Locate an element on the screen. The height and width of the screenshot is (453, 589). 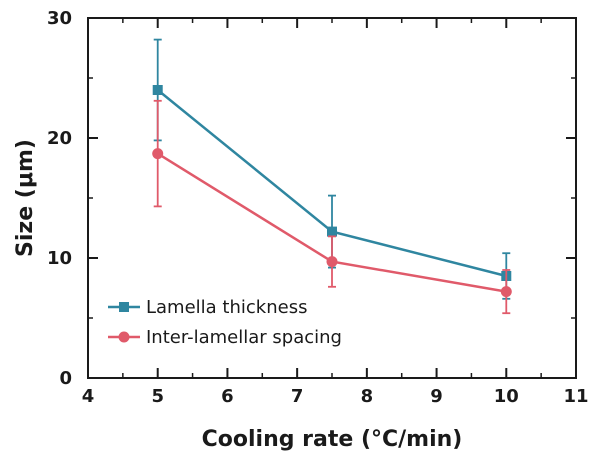
x-tick-label: 6 is located at coordinates (227, 396).